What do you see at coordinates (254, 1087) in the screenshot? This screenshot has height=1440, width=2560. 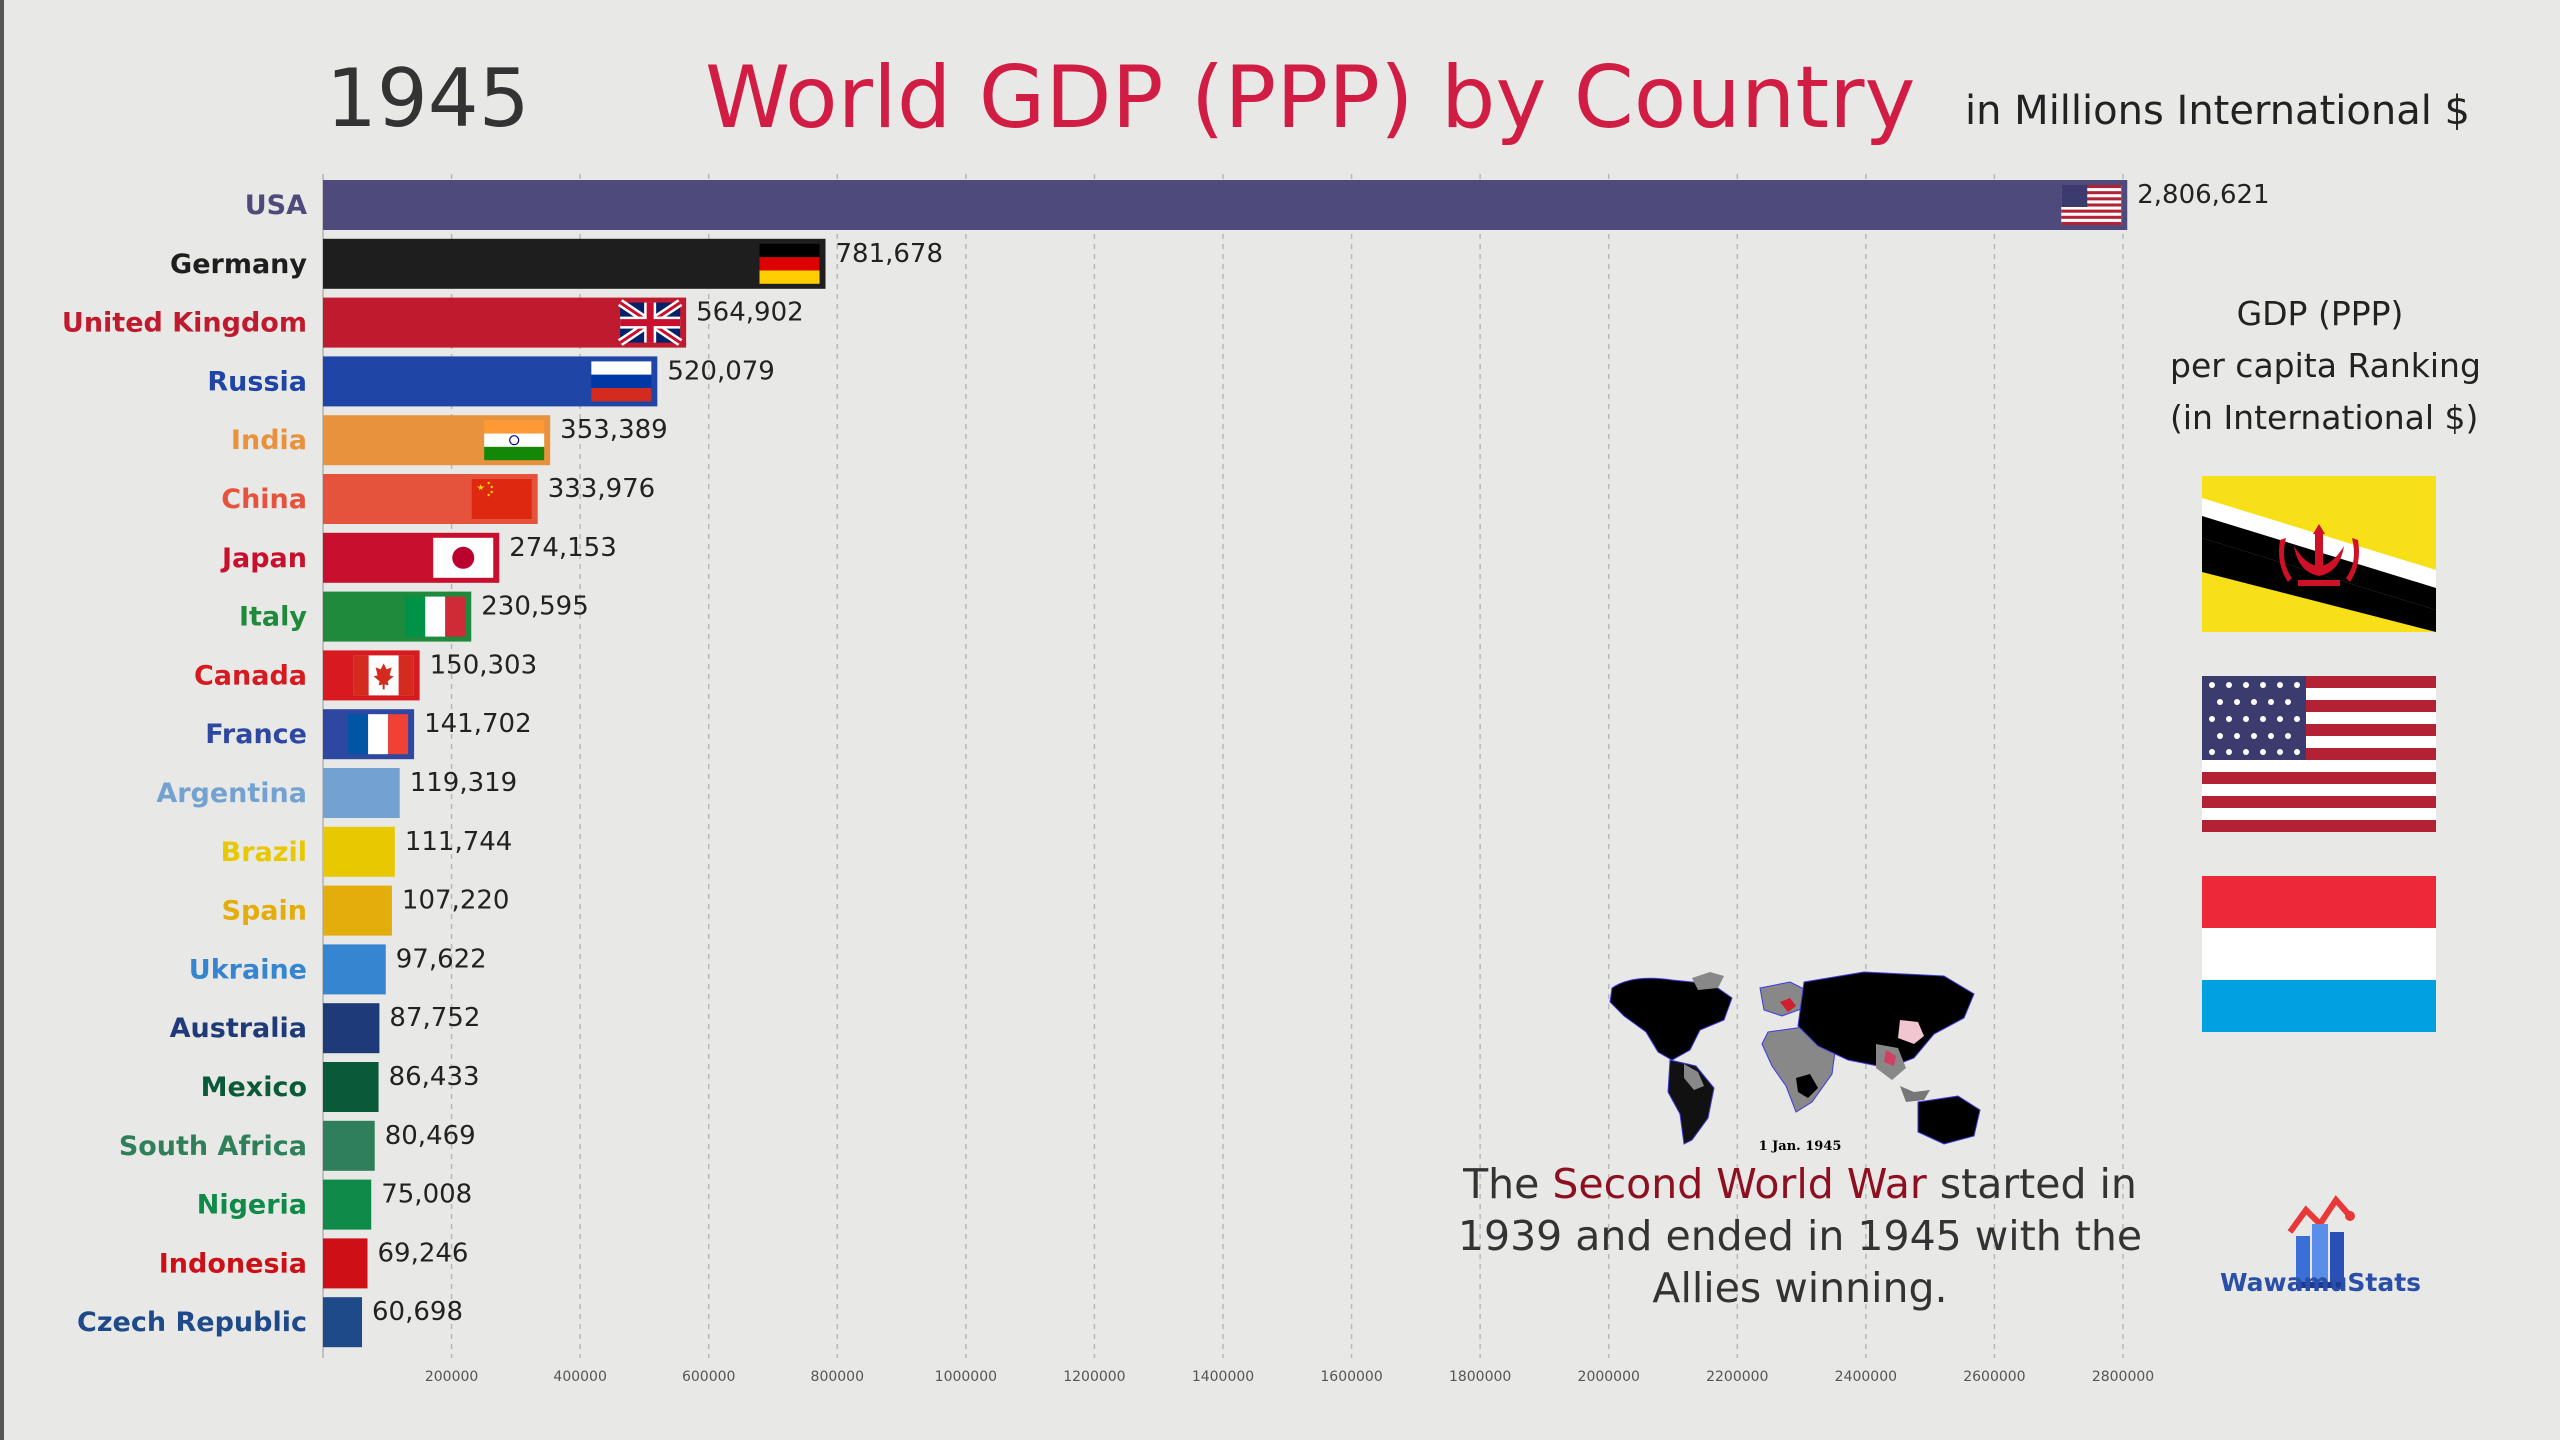 I see `country-label: Mexico` at bounding box center [254, 1087].